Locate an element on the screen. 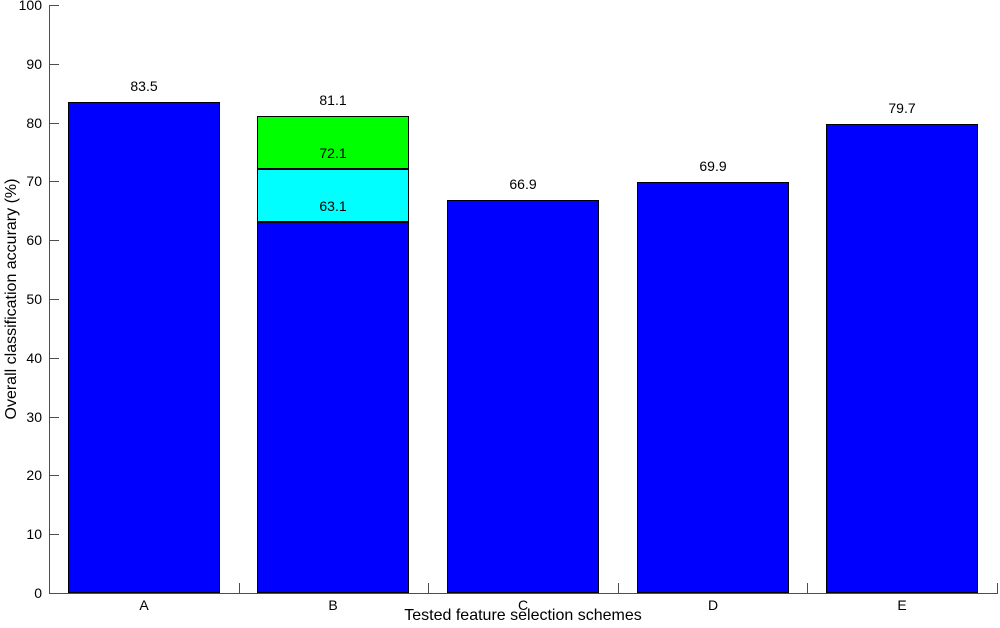 The width and height of the screenshot is (1000, 628). bar-value-label: 69.9 is located at coordinates (713, 166).